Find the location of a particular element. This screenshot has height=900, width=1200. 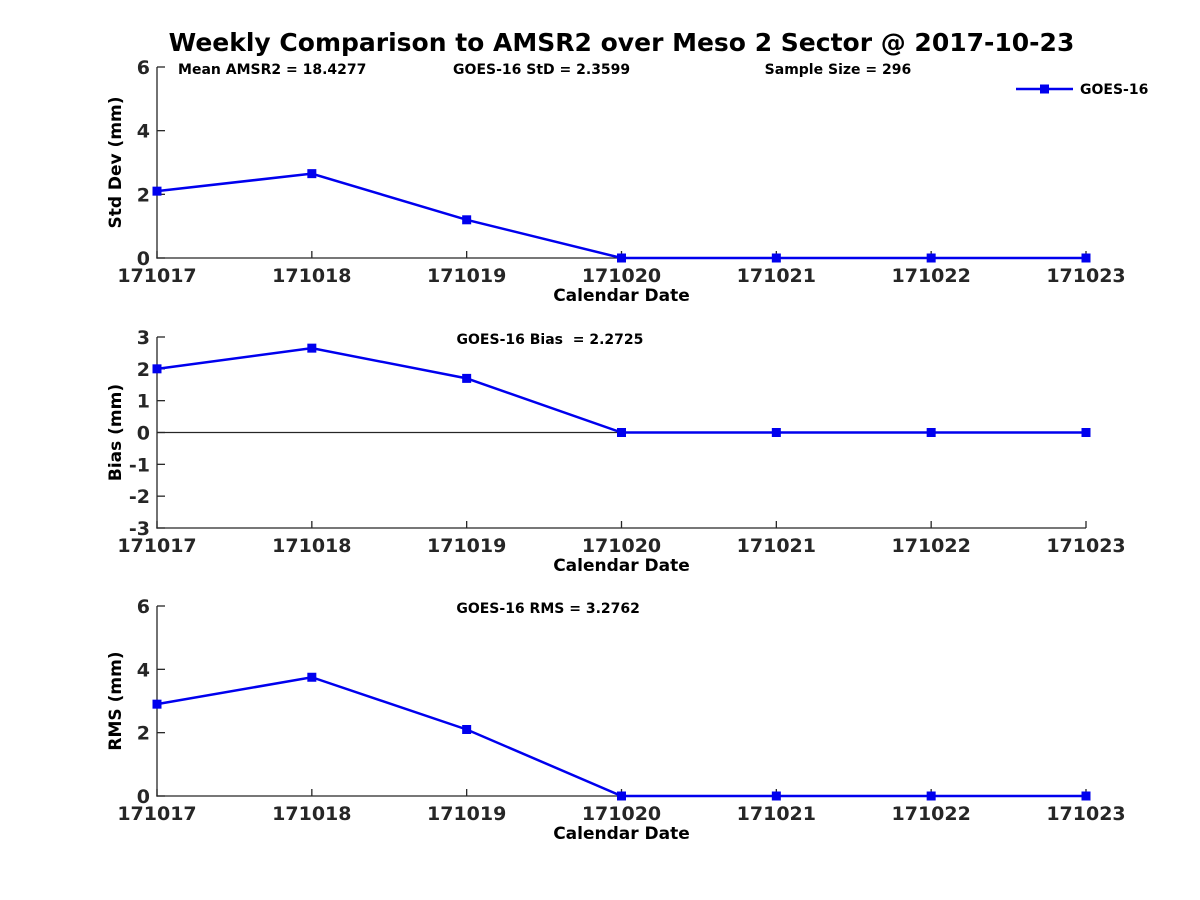

legend-label: GOES-16 is located at coordinates (1114, 90).